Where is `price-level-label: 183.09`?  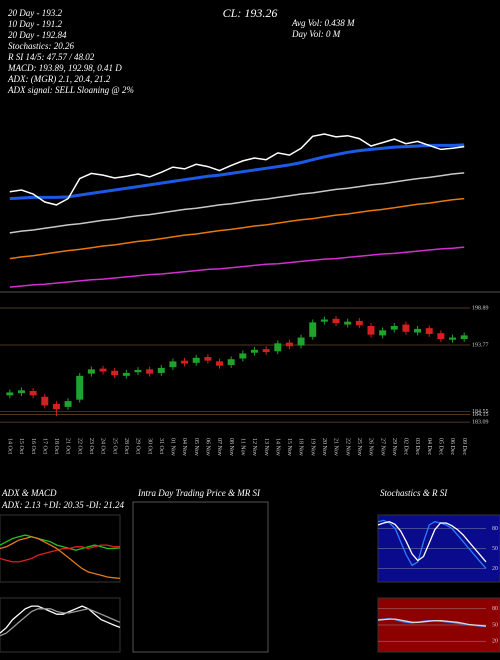
price-level-label: 183.09 is located at coordinates (480, 423).